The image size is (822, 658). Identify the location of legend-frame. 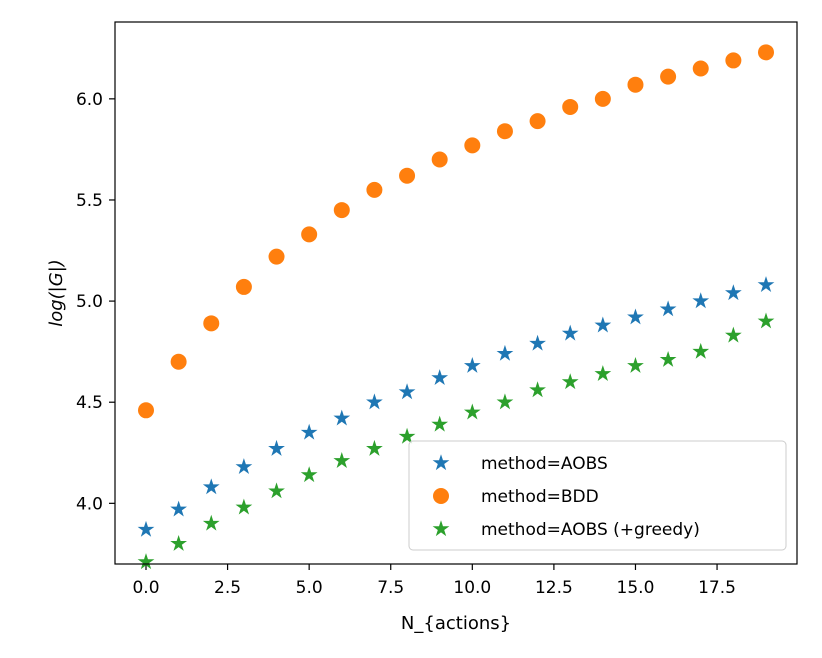
(597, 495).